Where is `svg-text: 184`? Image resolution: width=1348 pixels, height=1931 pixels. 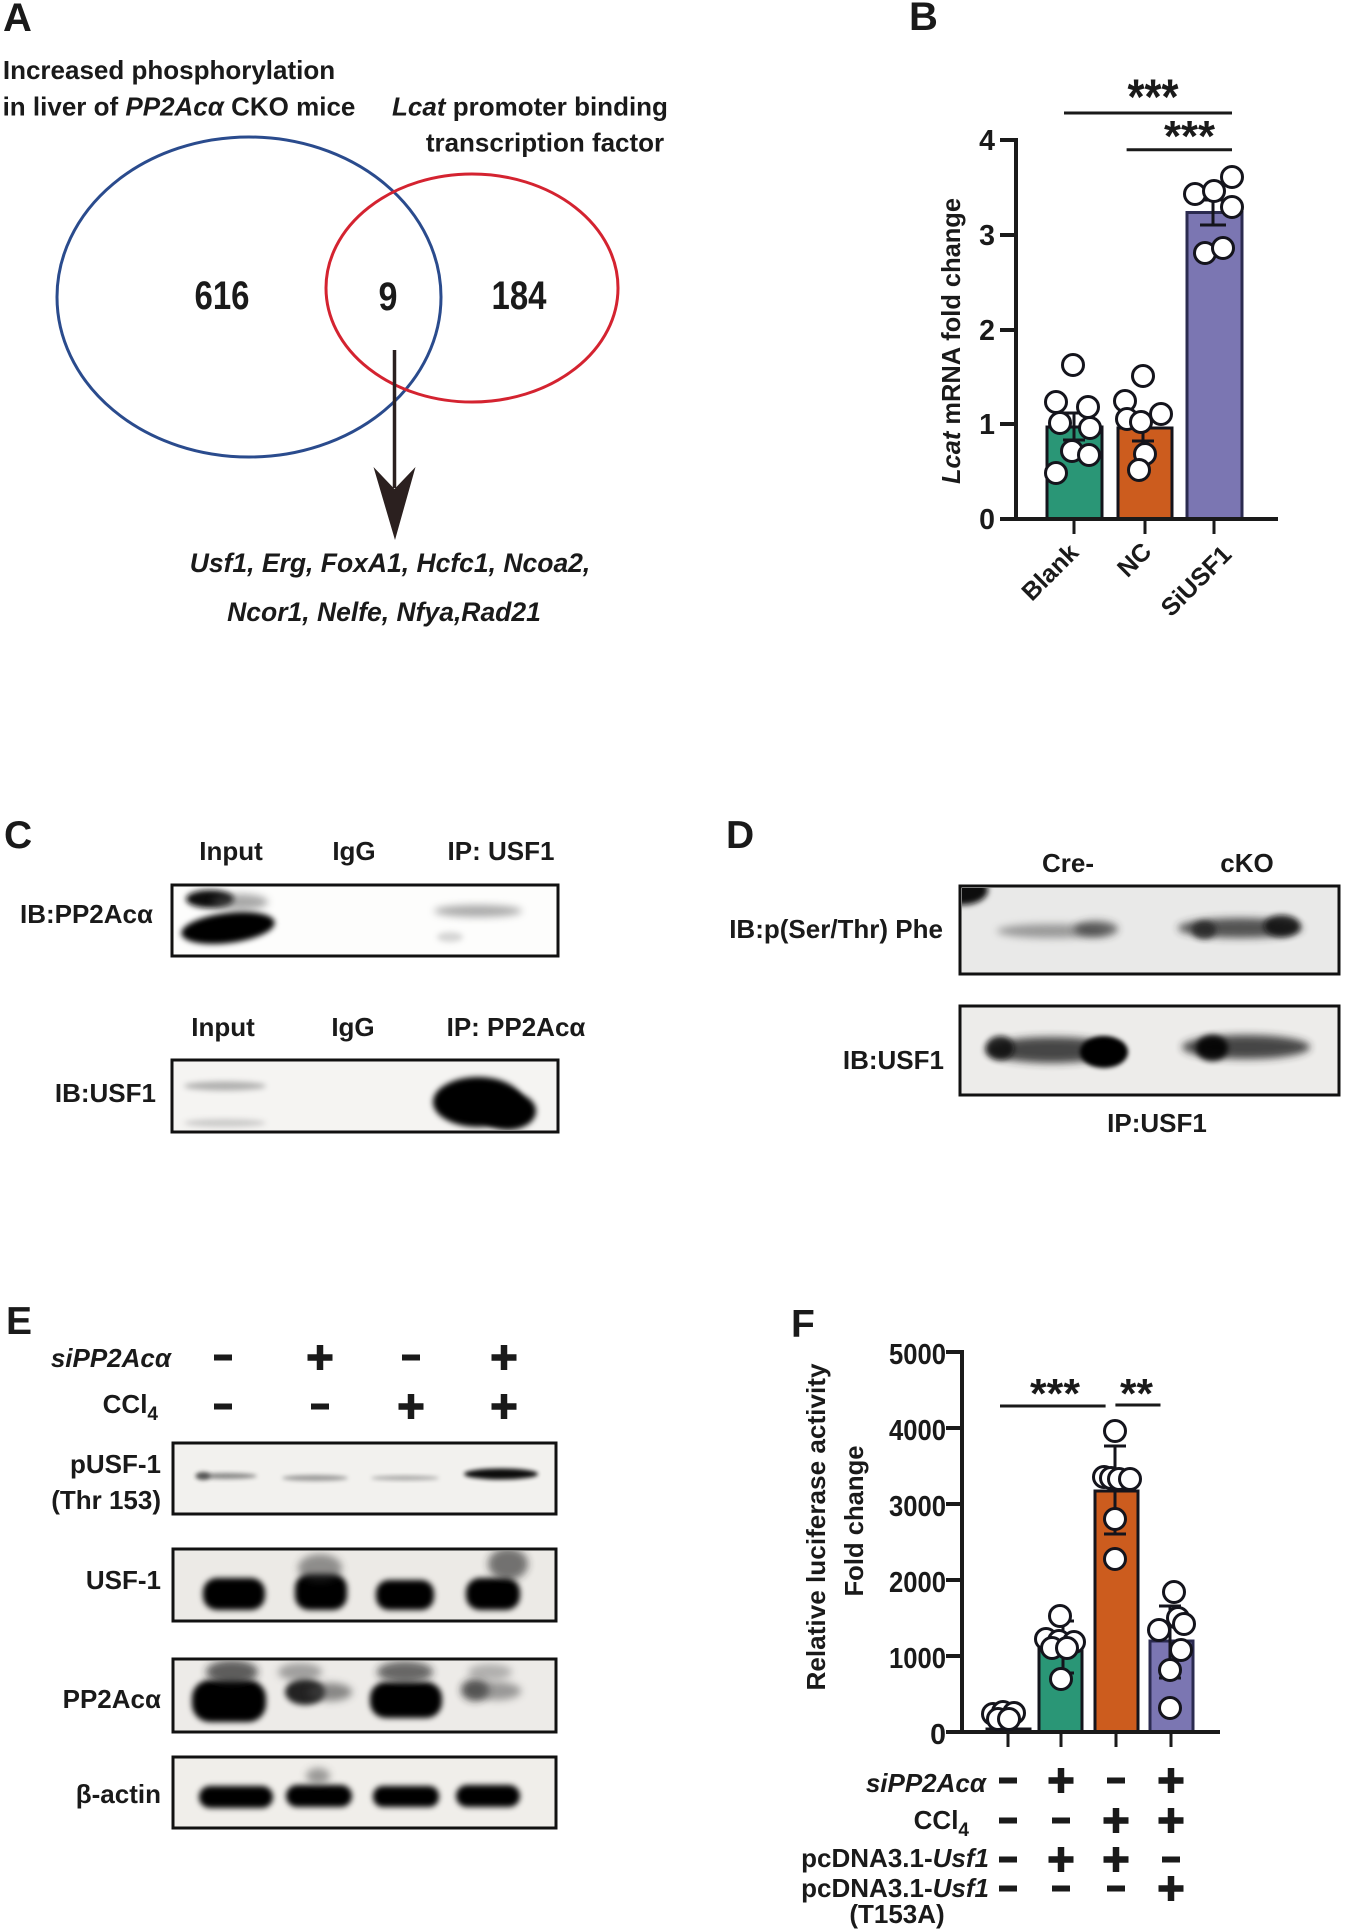
svg-text: 184 is located at coordinates (520, 296).